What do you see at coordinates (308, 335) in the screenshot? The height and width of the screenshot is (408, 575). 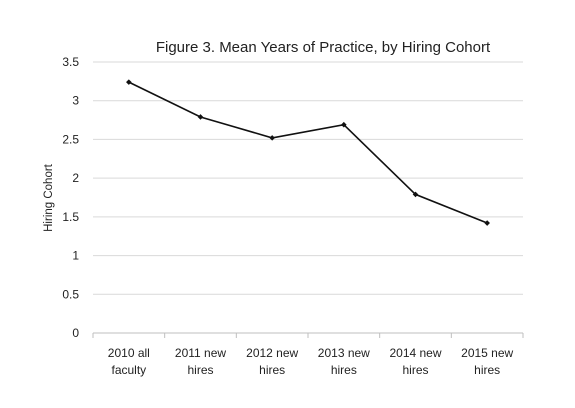 I see `x-axis` at bounding box center [308, 335].